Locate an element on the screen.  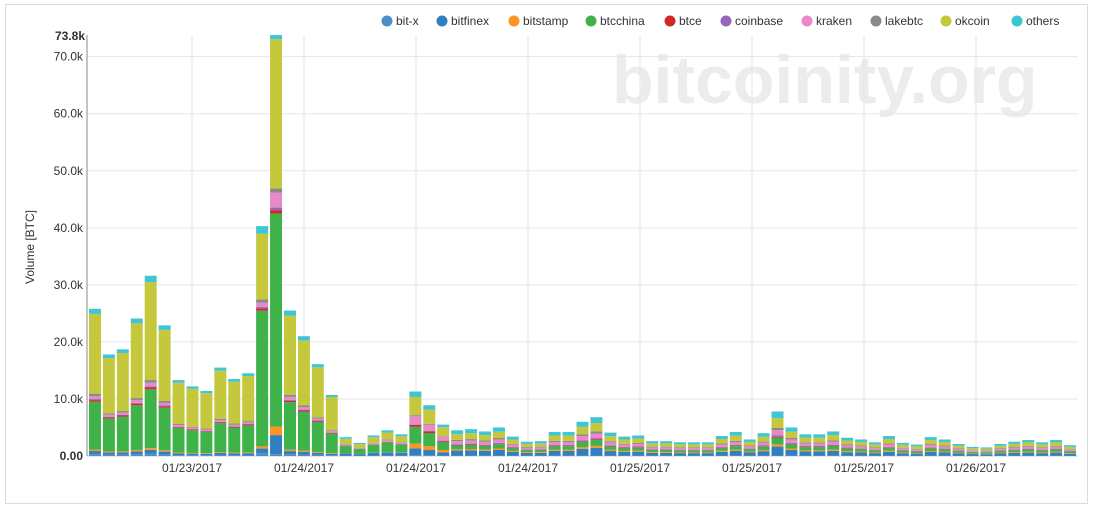
y-tick-label: 60.0k is located at coordinates (69, 114).